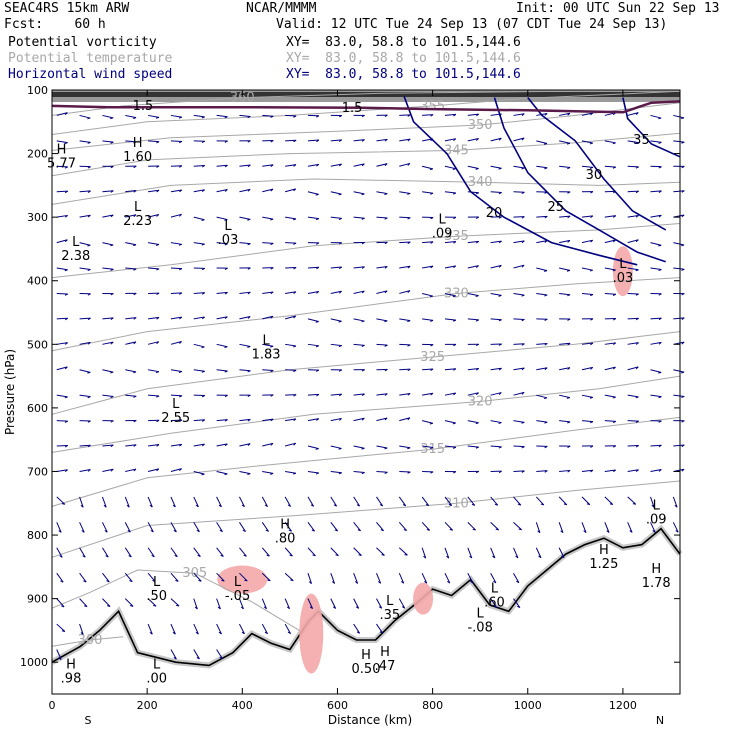 This screenshot has height=740, width=740. I want to click on x-tick-label: 800, so click(432, 705).